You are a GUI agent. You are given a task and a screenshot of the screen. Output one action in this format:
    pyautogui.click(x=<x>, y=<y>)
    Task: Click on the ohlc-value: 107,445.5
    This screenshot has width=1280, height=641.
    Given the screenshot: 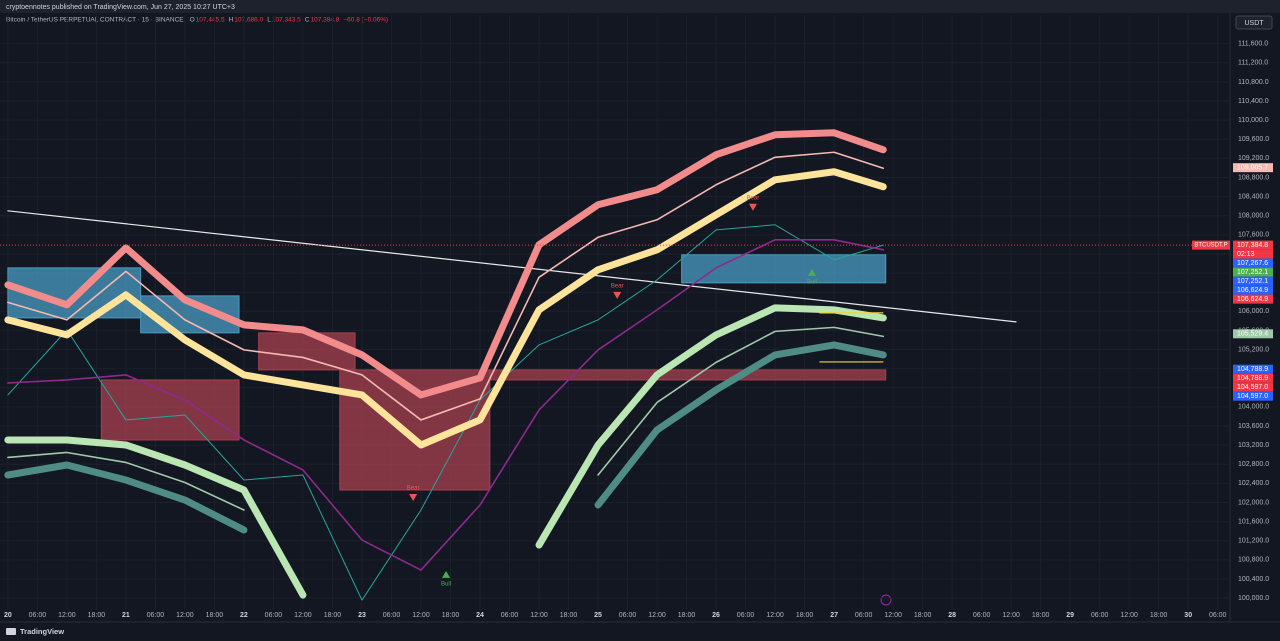 What is the action you would take?
    pyautogui.click(x=210, y=20)
    